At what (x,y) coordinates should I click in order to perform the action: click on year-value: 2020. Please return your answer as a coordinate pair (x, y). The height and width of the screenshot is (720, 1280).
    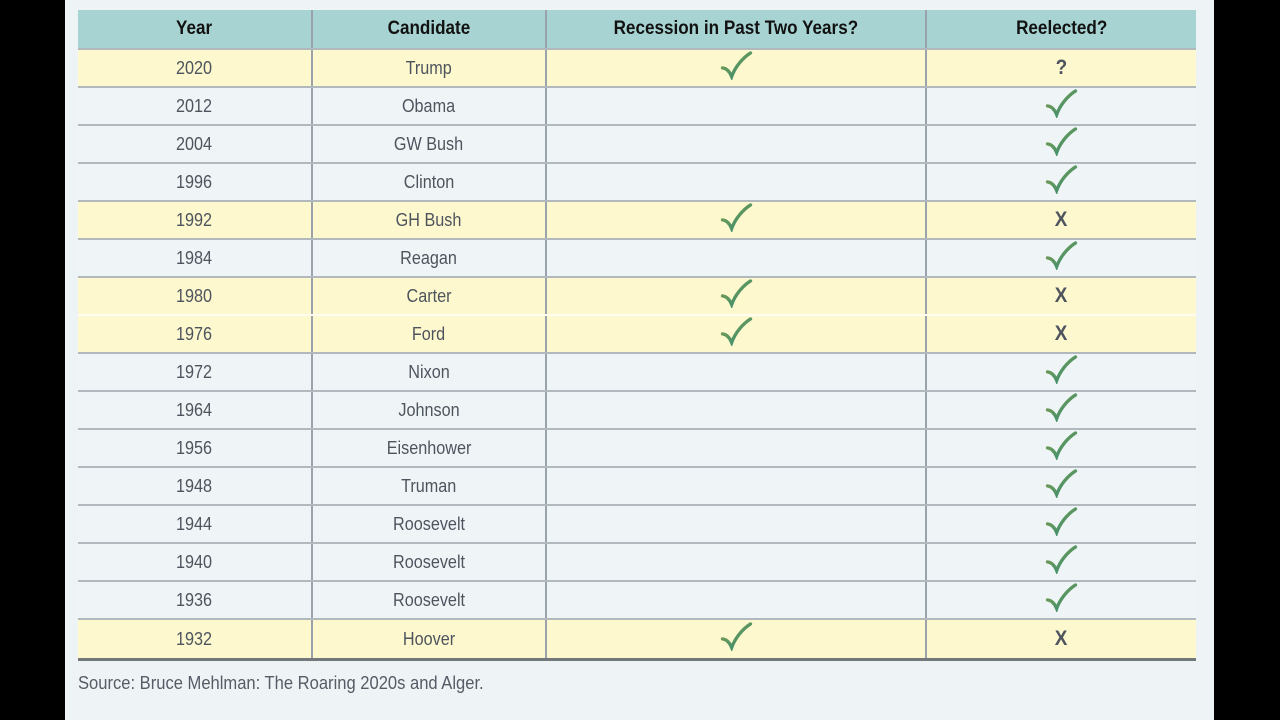
    Looking at the image, I should click on (194, 67).